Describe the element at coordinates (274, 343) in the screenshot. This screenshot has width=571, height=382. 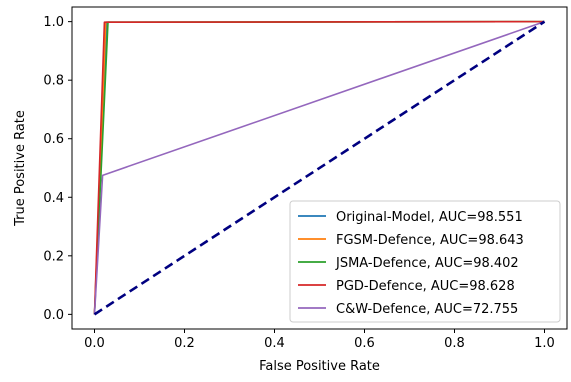
I see `x-tick-label: 0.4` at that location.